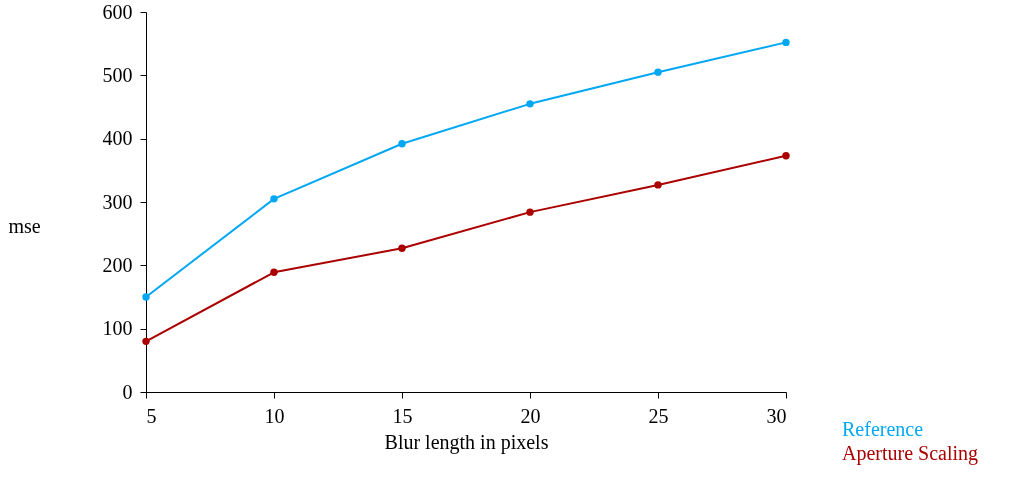 This screenshot has height=477, width=1030. What do you see at coordinates (910, 453) in the screenshot?
I see `text: Aperture Scaling` at bounding box center [910, 453].